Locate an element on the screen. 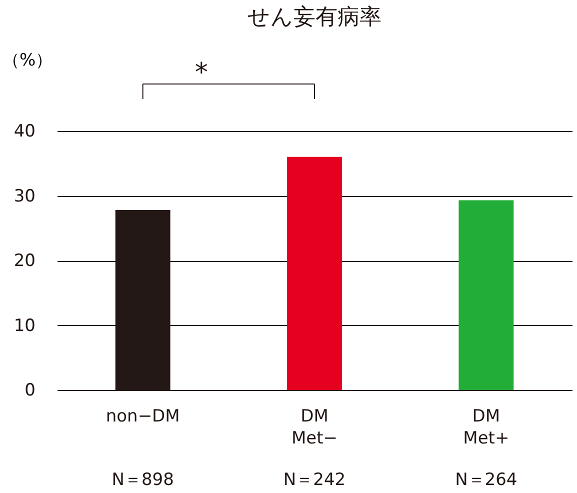 The image size is (577, 493). text: N＝898 is located at coordinates (143, 480).